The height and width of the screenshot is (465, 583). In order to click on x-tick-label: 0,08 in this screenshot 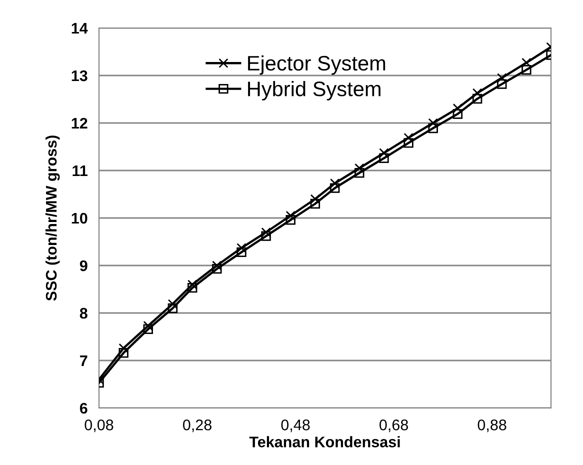, I will do `click(99, 426)`.